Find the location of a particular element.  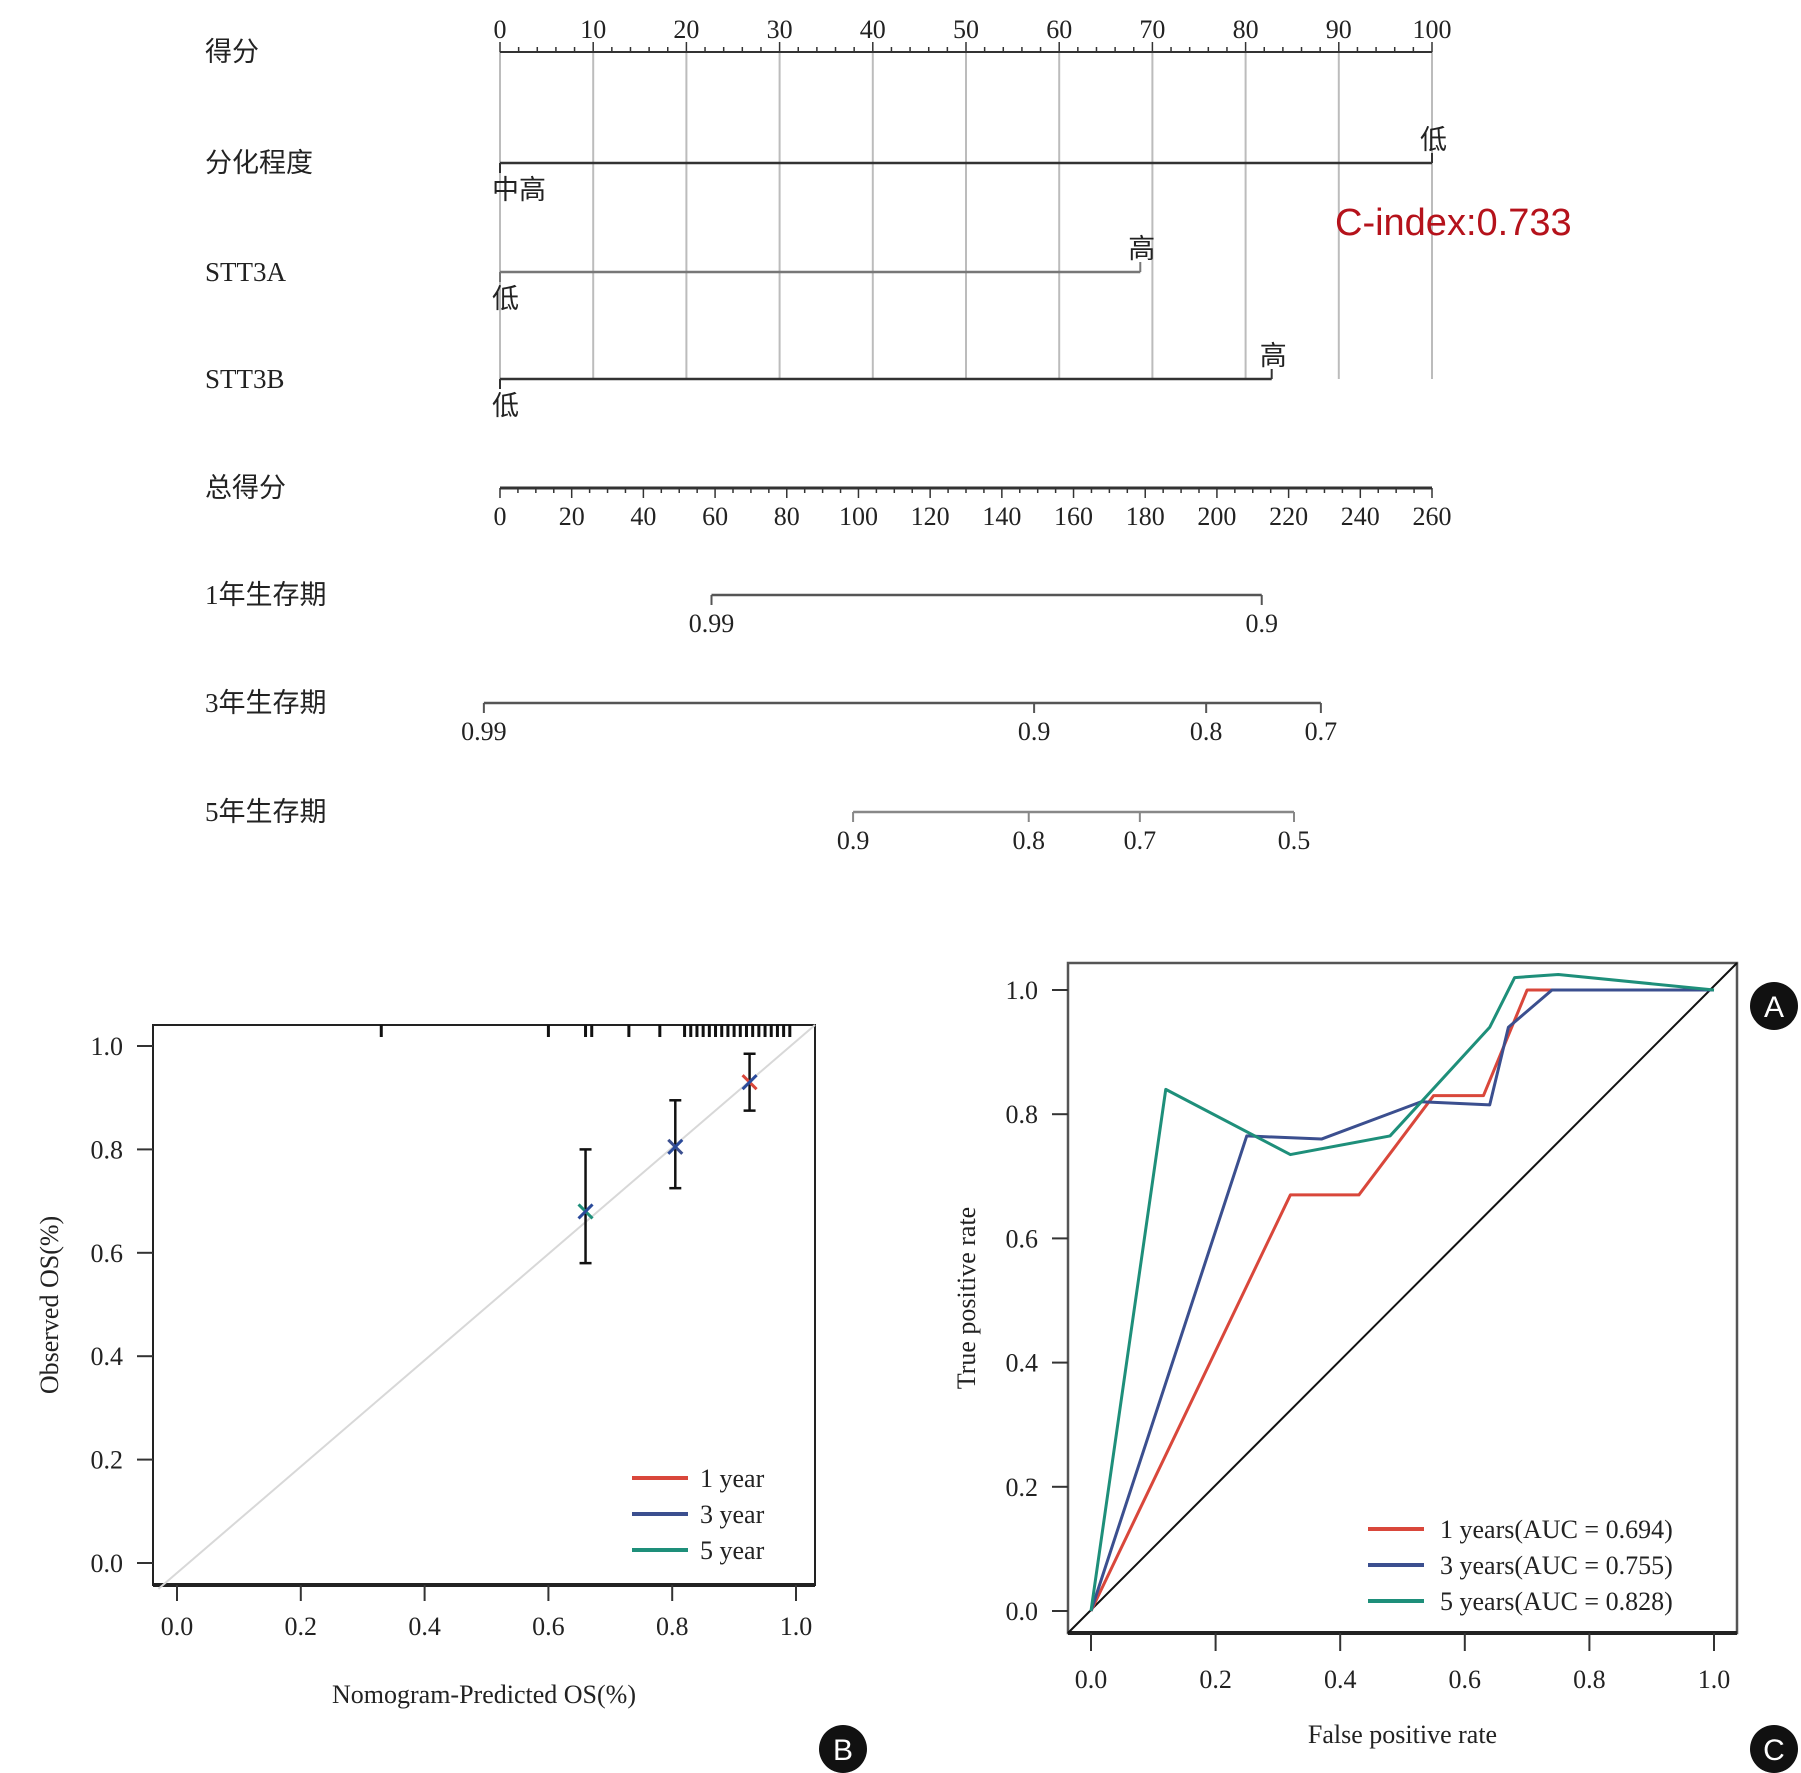

points-tick-label: 20 is located at coordinates (686, 29).